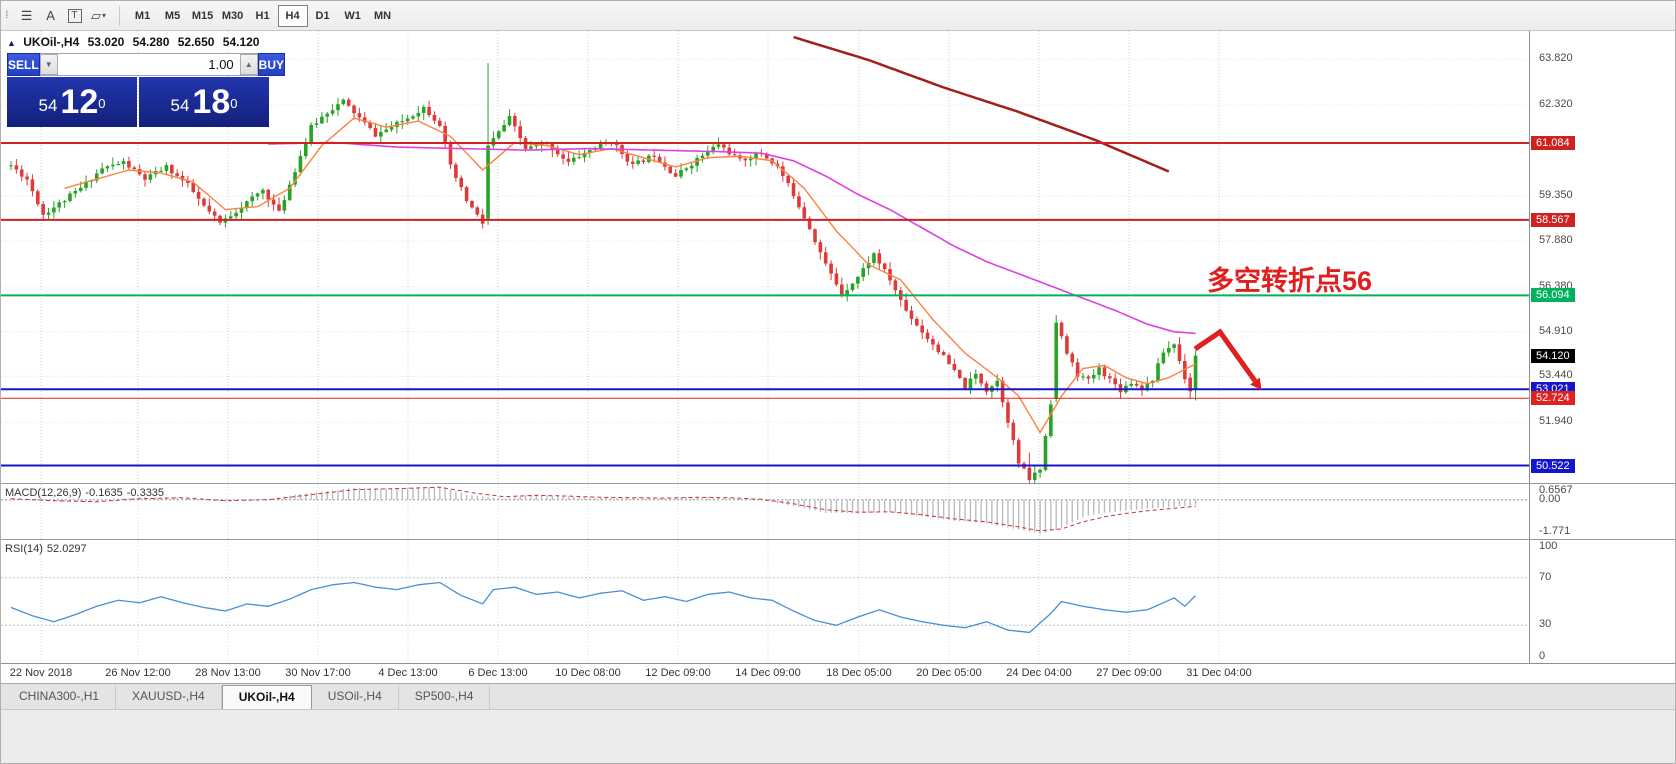 This screenshot has width=1676, height=764. I want to click on top-toolbar: ⁞⁞ ☰ A T ▱ ▾ M1 M5 M15 M30 H1 H4 D1 W1 MN, so click(838, 16).